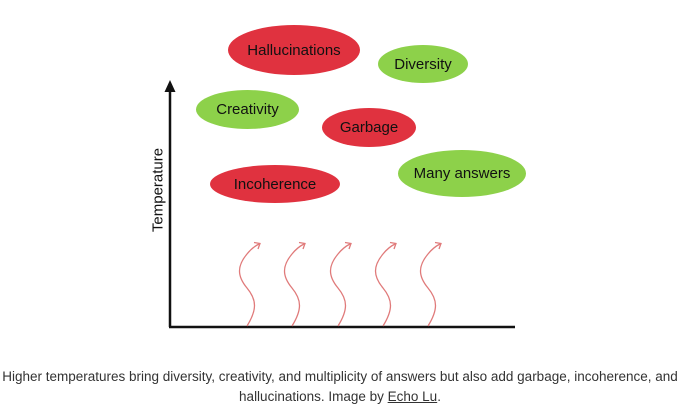 This screenshot has width=680, height=407. I want to click on oval-incoherence: Incoherence, so click(275, 184).